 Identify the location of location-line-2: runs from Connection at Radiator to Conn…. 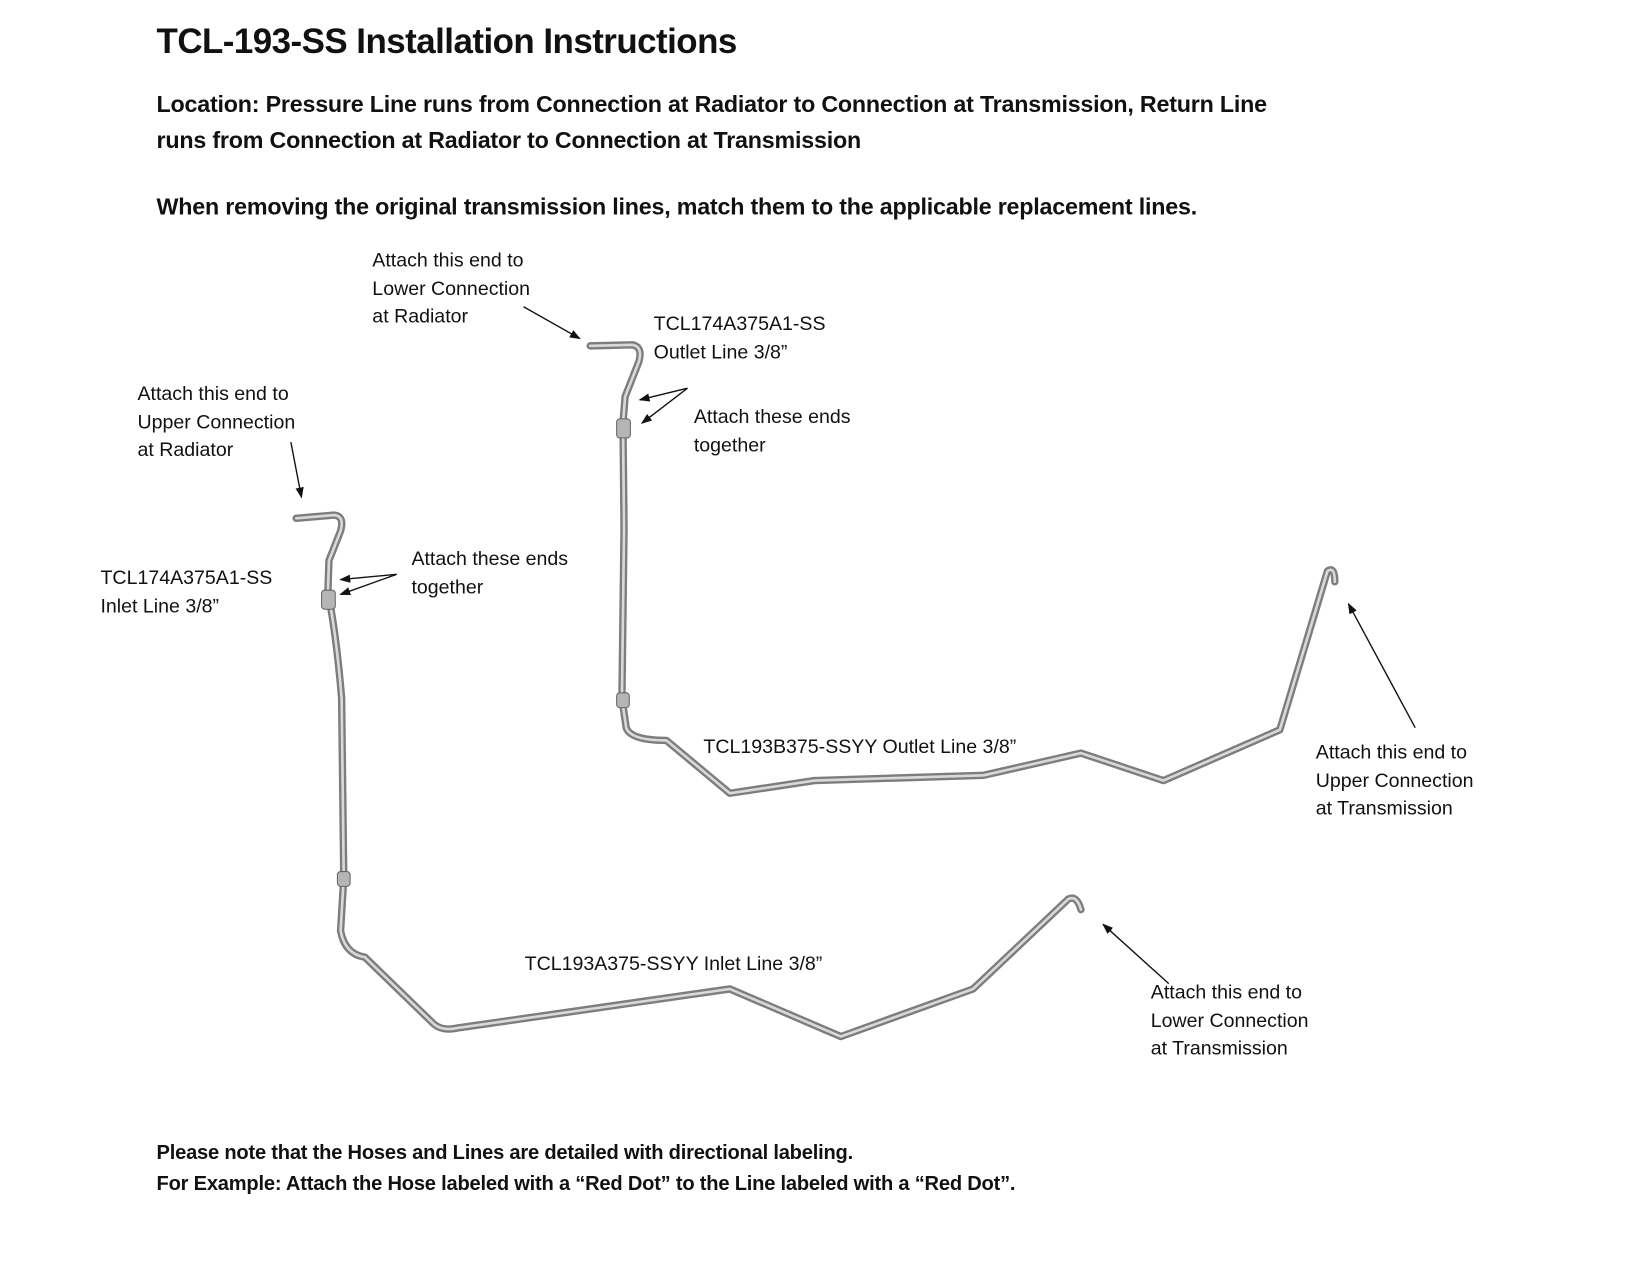
(509, 140).